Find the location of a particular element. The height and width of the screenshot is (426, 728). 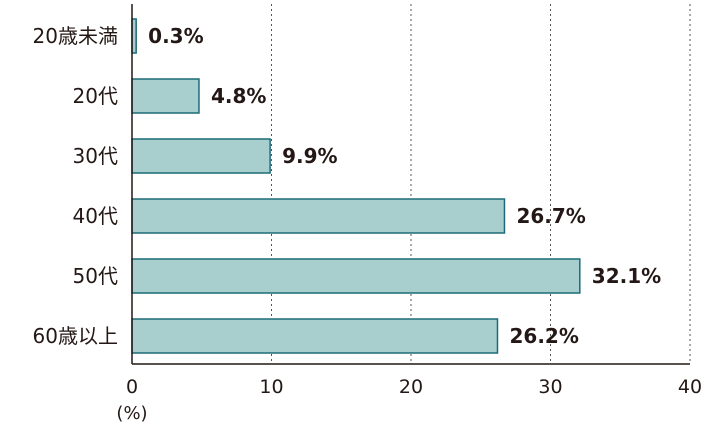

value-label-5: 26.2% is located at coordinates (543, 336).